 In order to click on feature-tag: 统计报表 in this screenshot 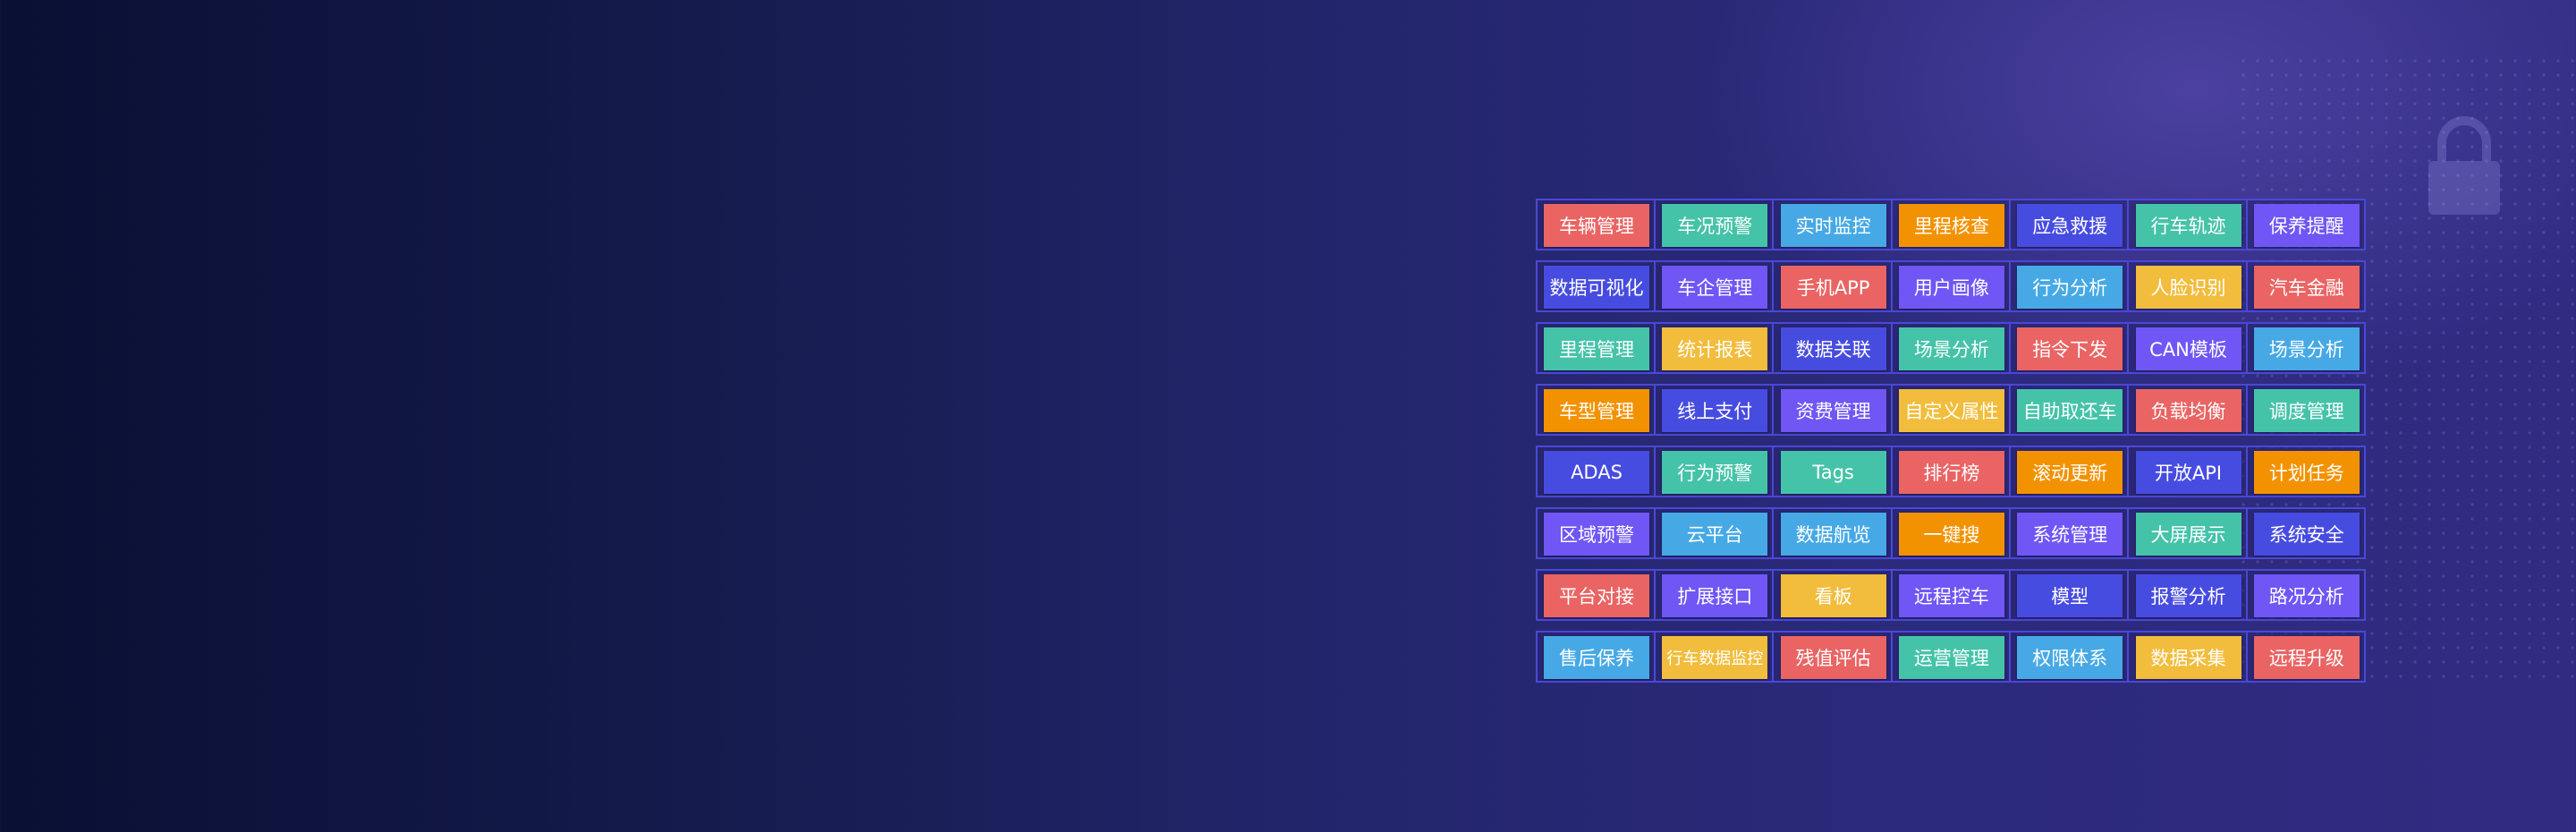, I will do `click(1715, 348)`.